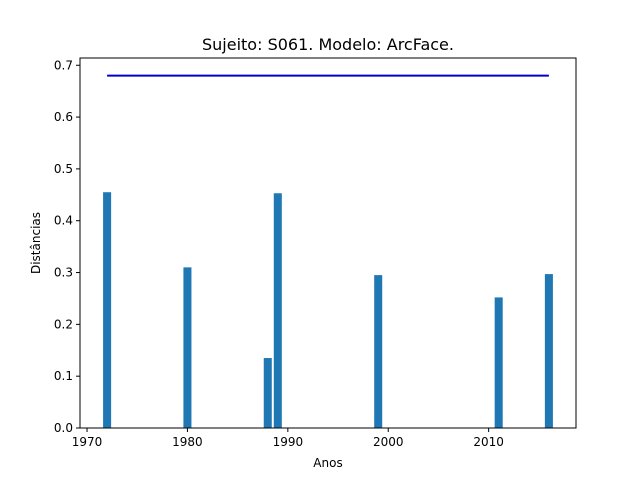  What do you see at coordinates (288, 442) in the screenshot?
I see `x-tick-label-1990: 1990` at bounding box center [288, 442].